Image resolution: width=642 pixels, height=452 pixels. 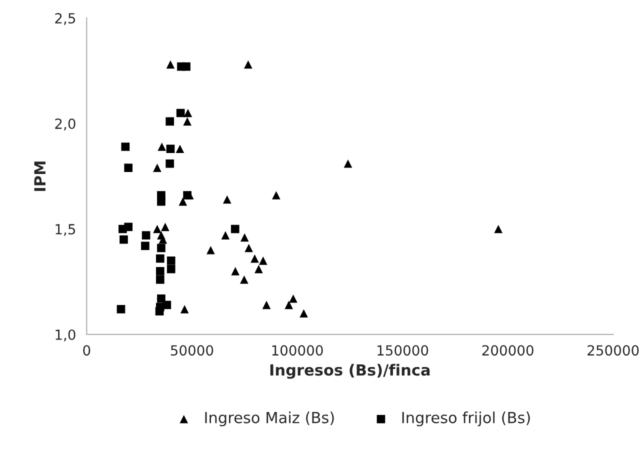 I want to click on x-tick-label: 0, so click(x=86, y=350).